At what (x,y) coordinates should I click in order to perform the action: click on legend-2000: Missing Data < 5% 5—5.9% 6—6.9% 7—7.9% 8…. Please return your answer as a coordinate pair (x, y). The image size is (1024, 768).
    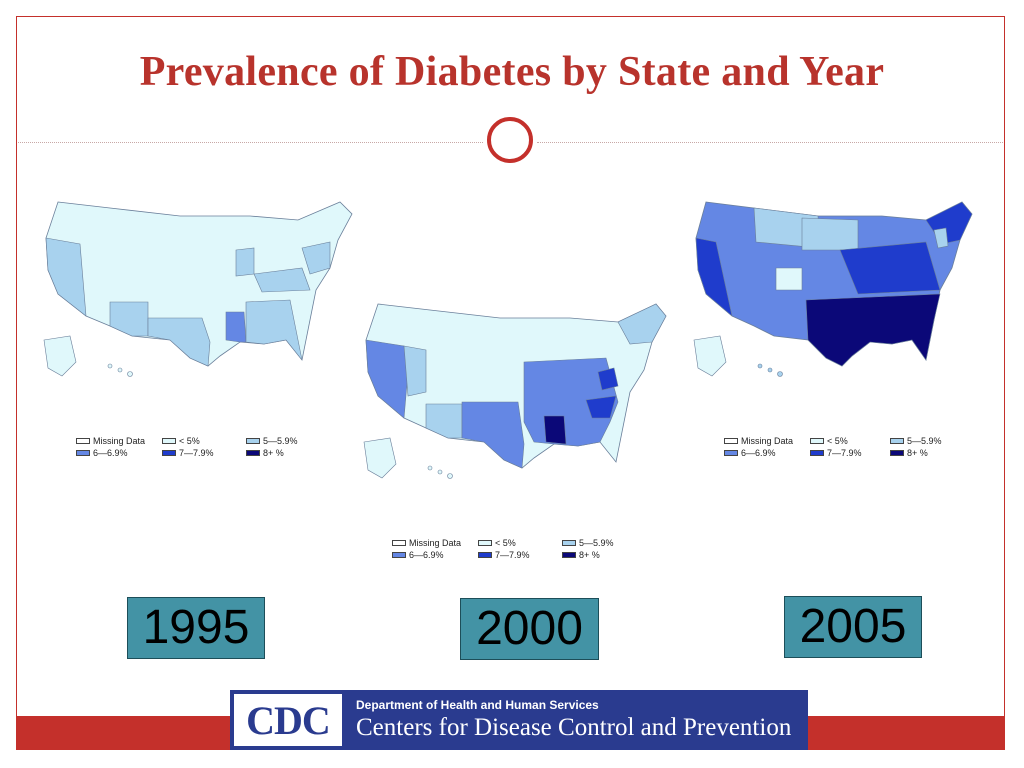
    Looking at the image, I should click on (522, 550).